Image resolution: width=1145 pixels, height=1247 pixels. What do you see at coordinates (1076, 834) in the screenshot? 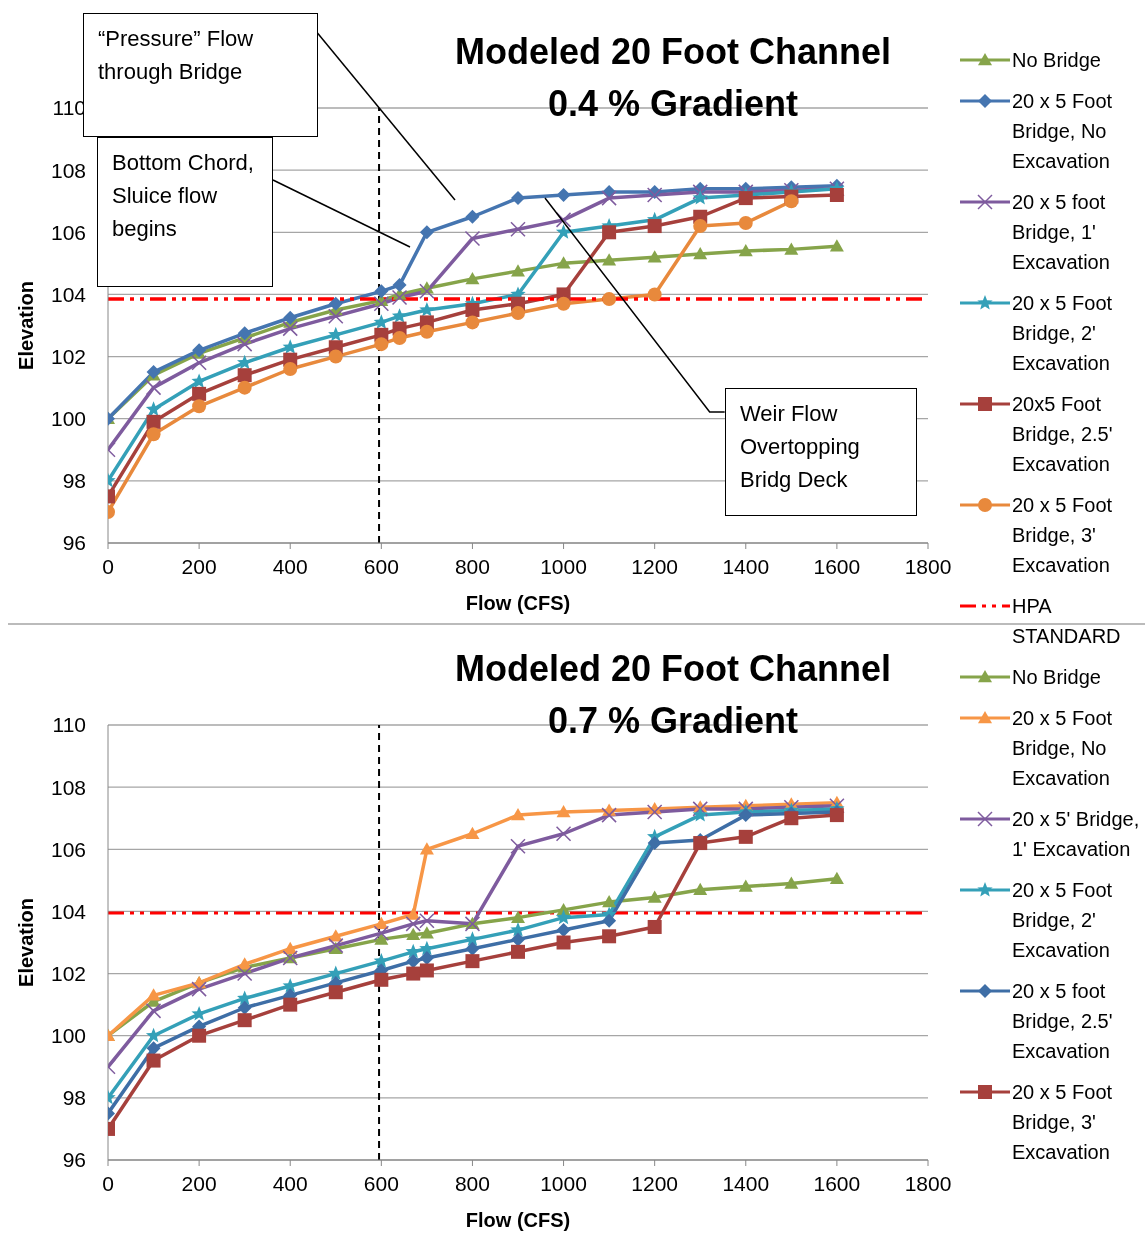
I see `legend-label: 20 x 5' Bridge, 1' Excavation` at bounding box center [1076, 834].